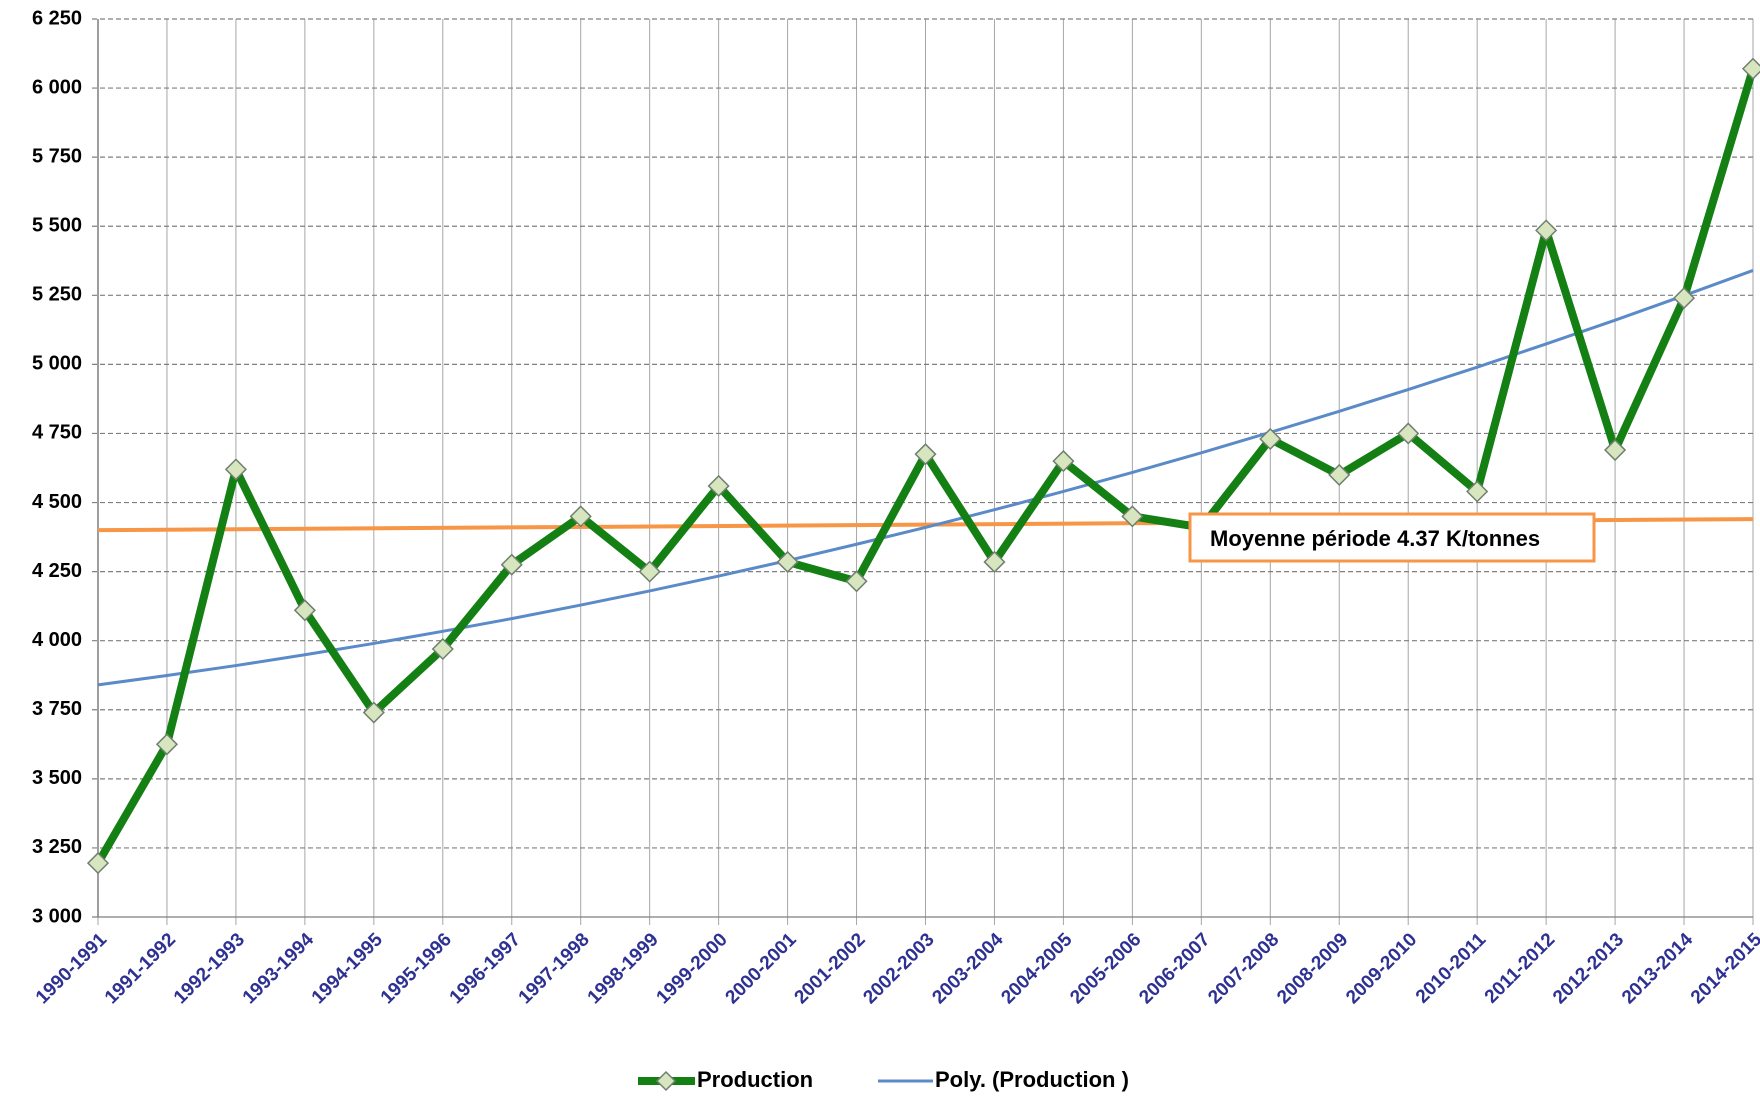 The image size is (1760, 1097). What do you see at coordinates (57, 571) in the screenshot?
I see `y-tick-label: 4 250` at bounding box center [57, 571].